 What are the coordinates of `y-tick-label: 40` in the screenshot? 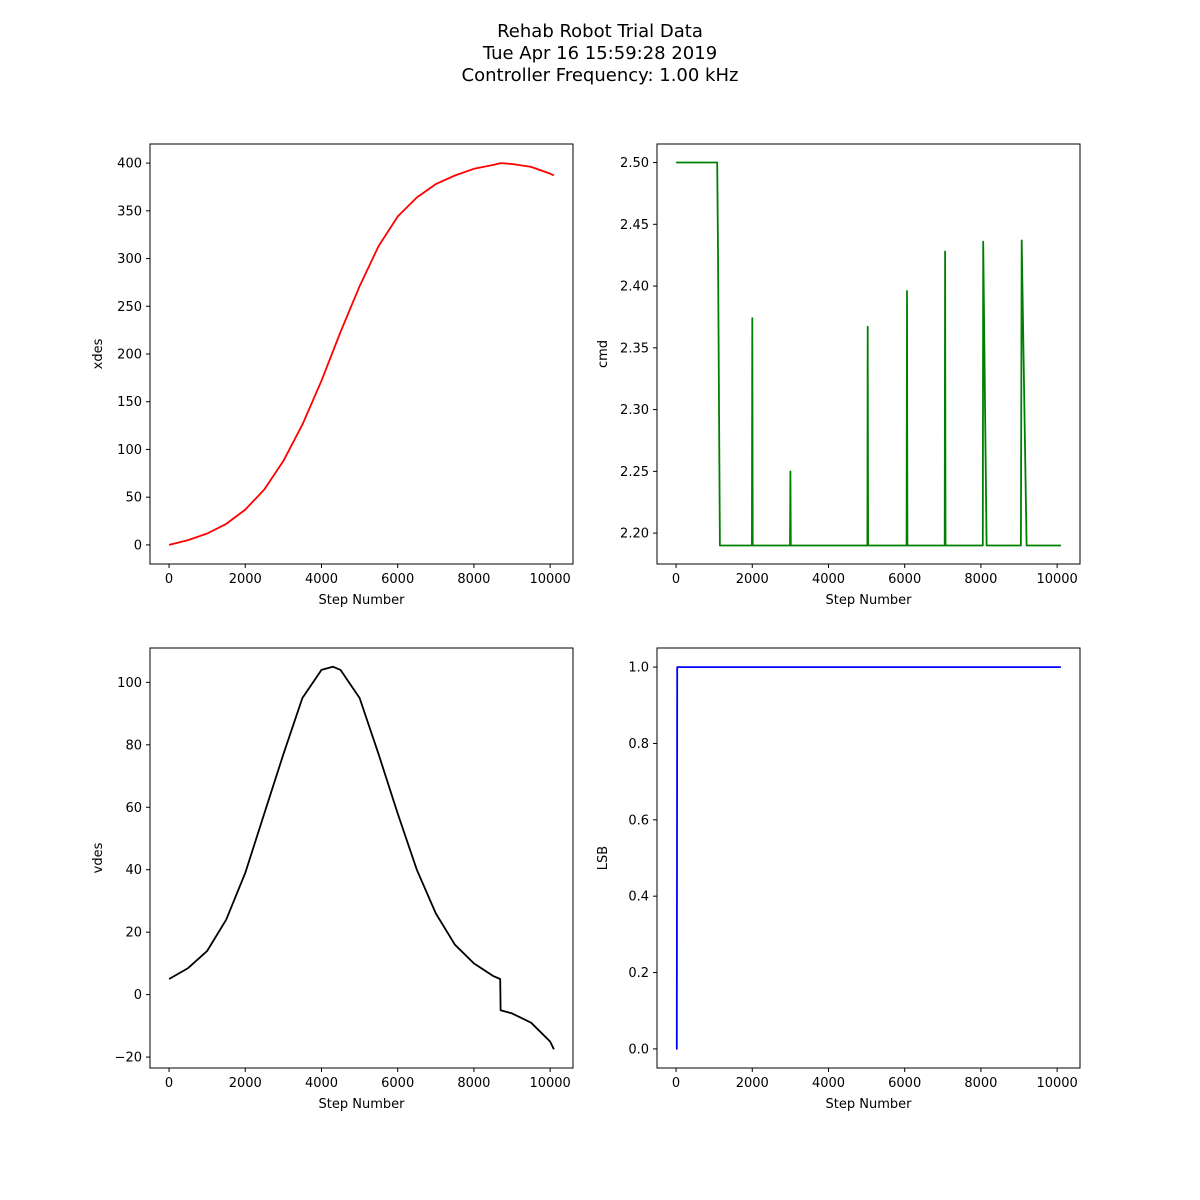 It's located at (133, 870).